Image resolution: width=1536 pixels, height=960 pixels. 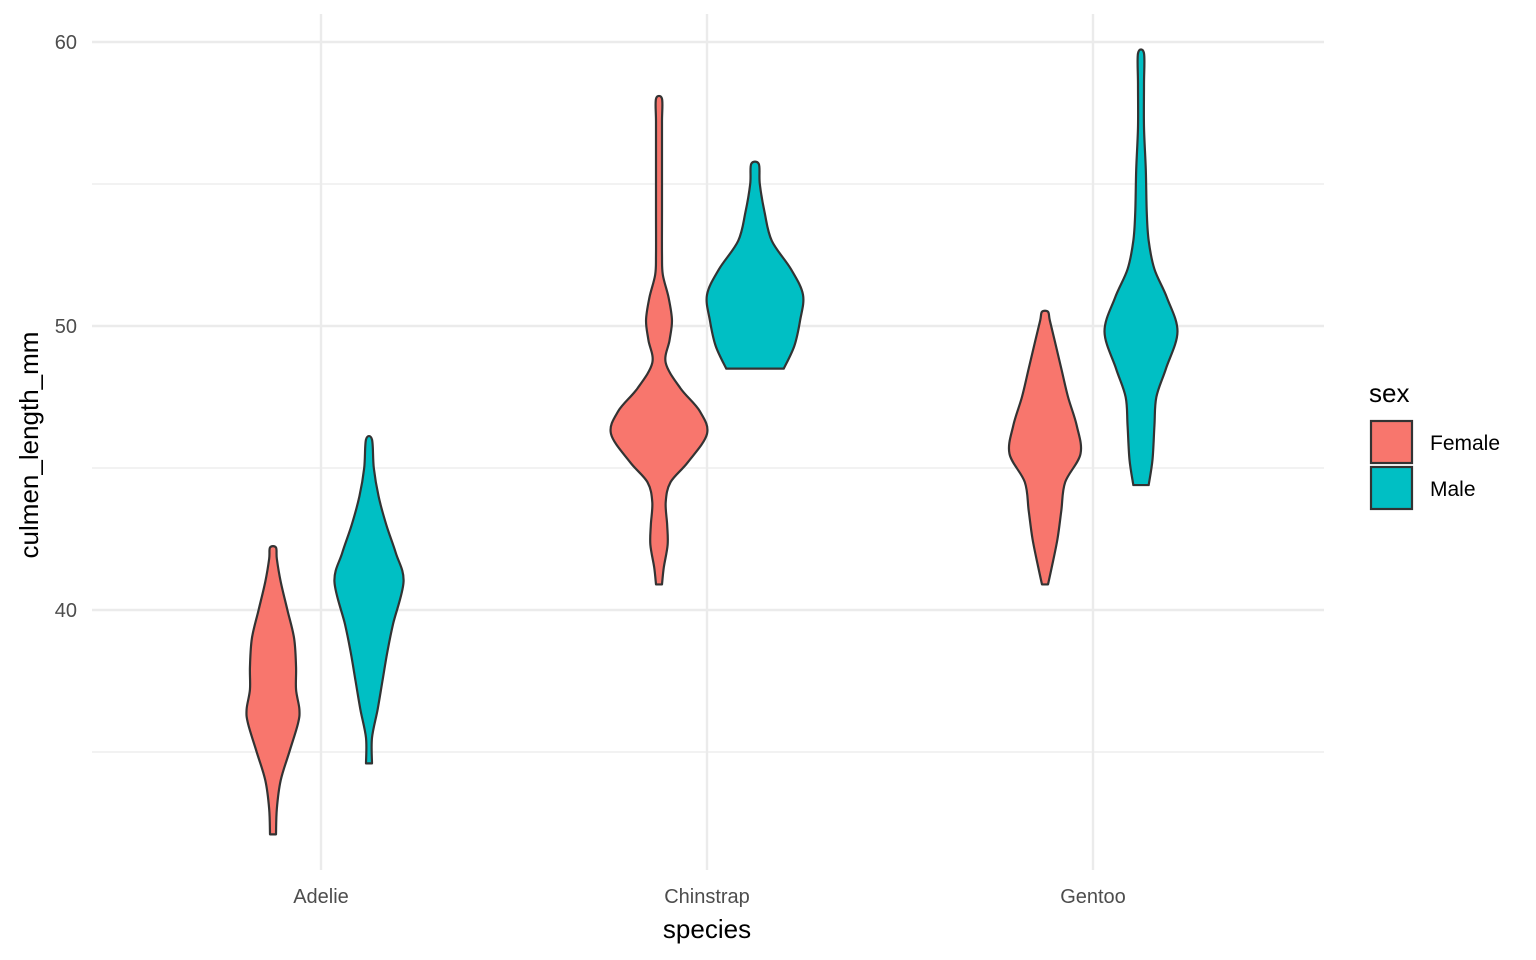 I want to click on legend-key-male, so click(x=1391, y=488).